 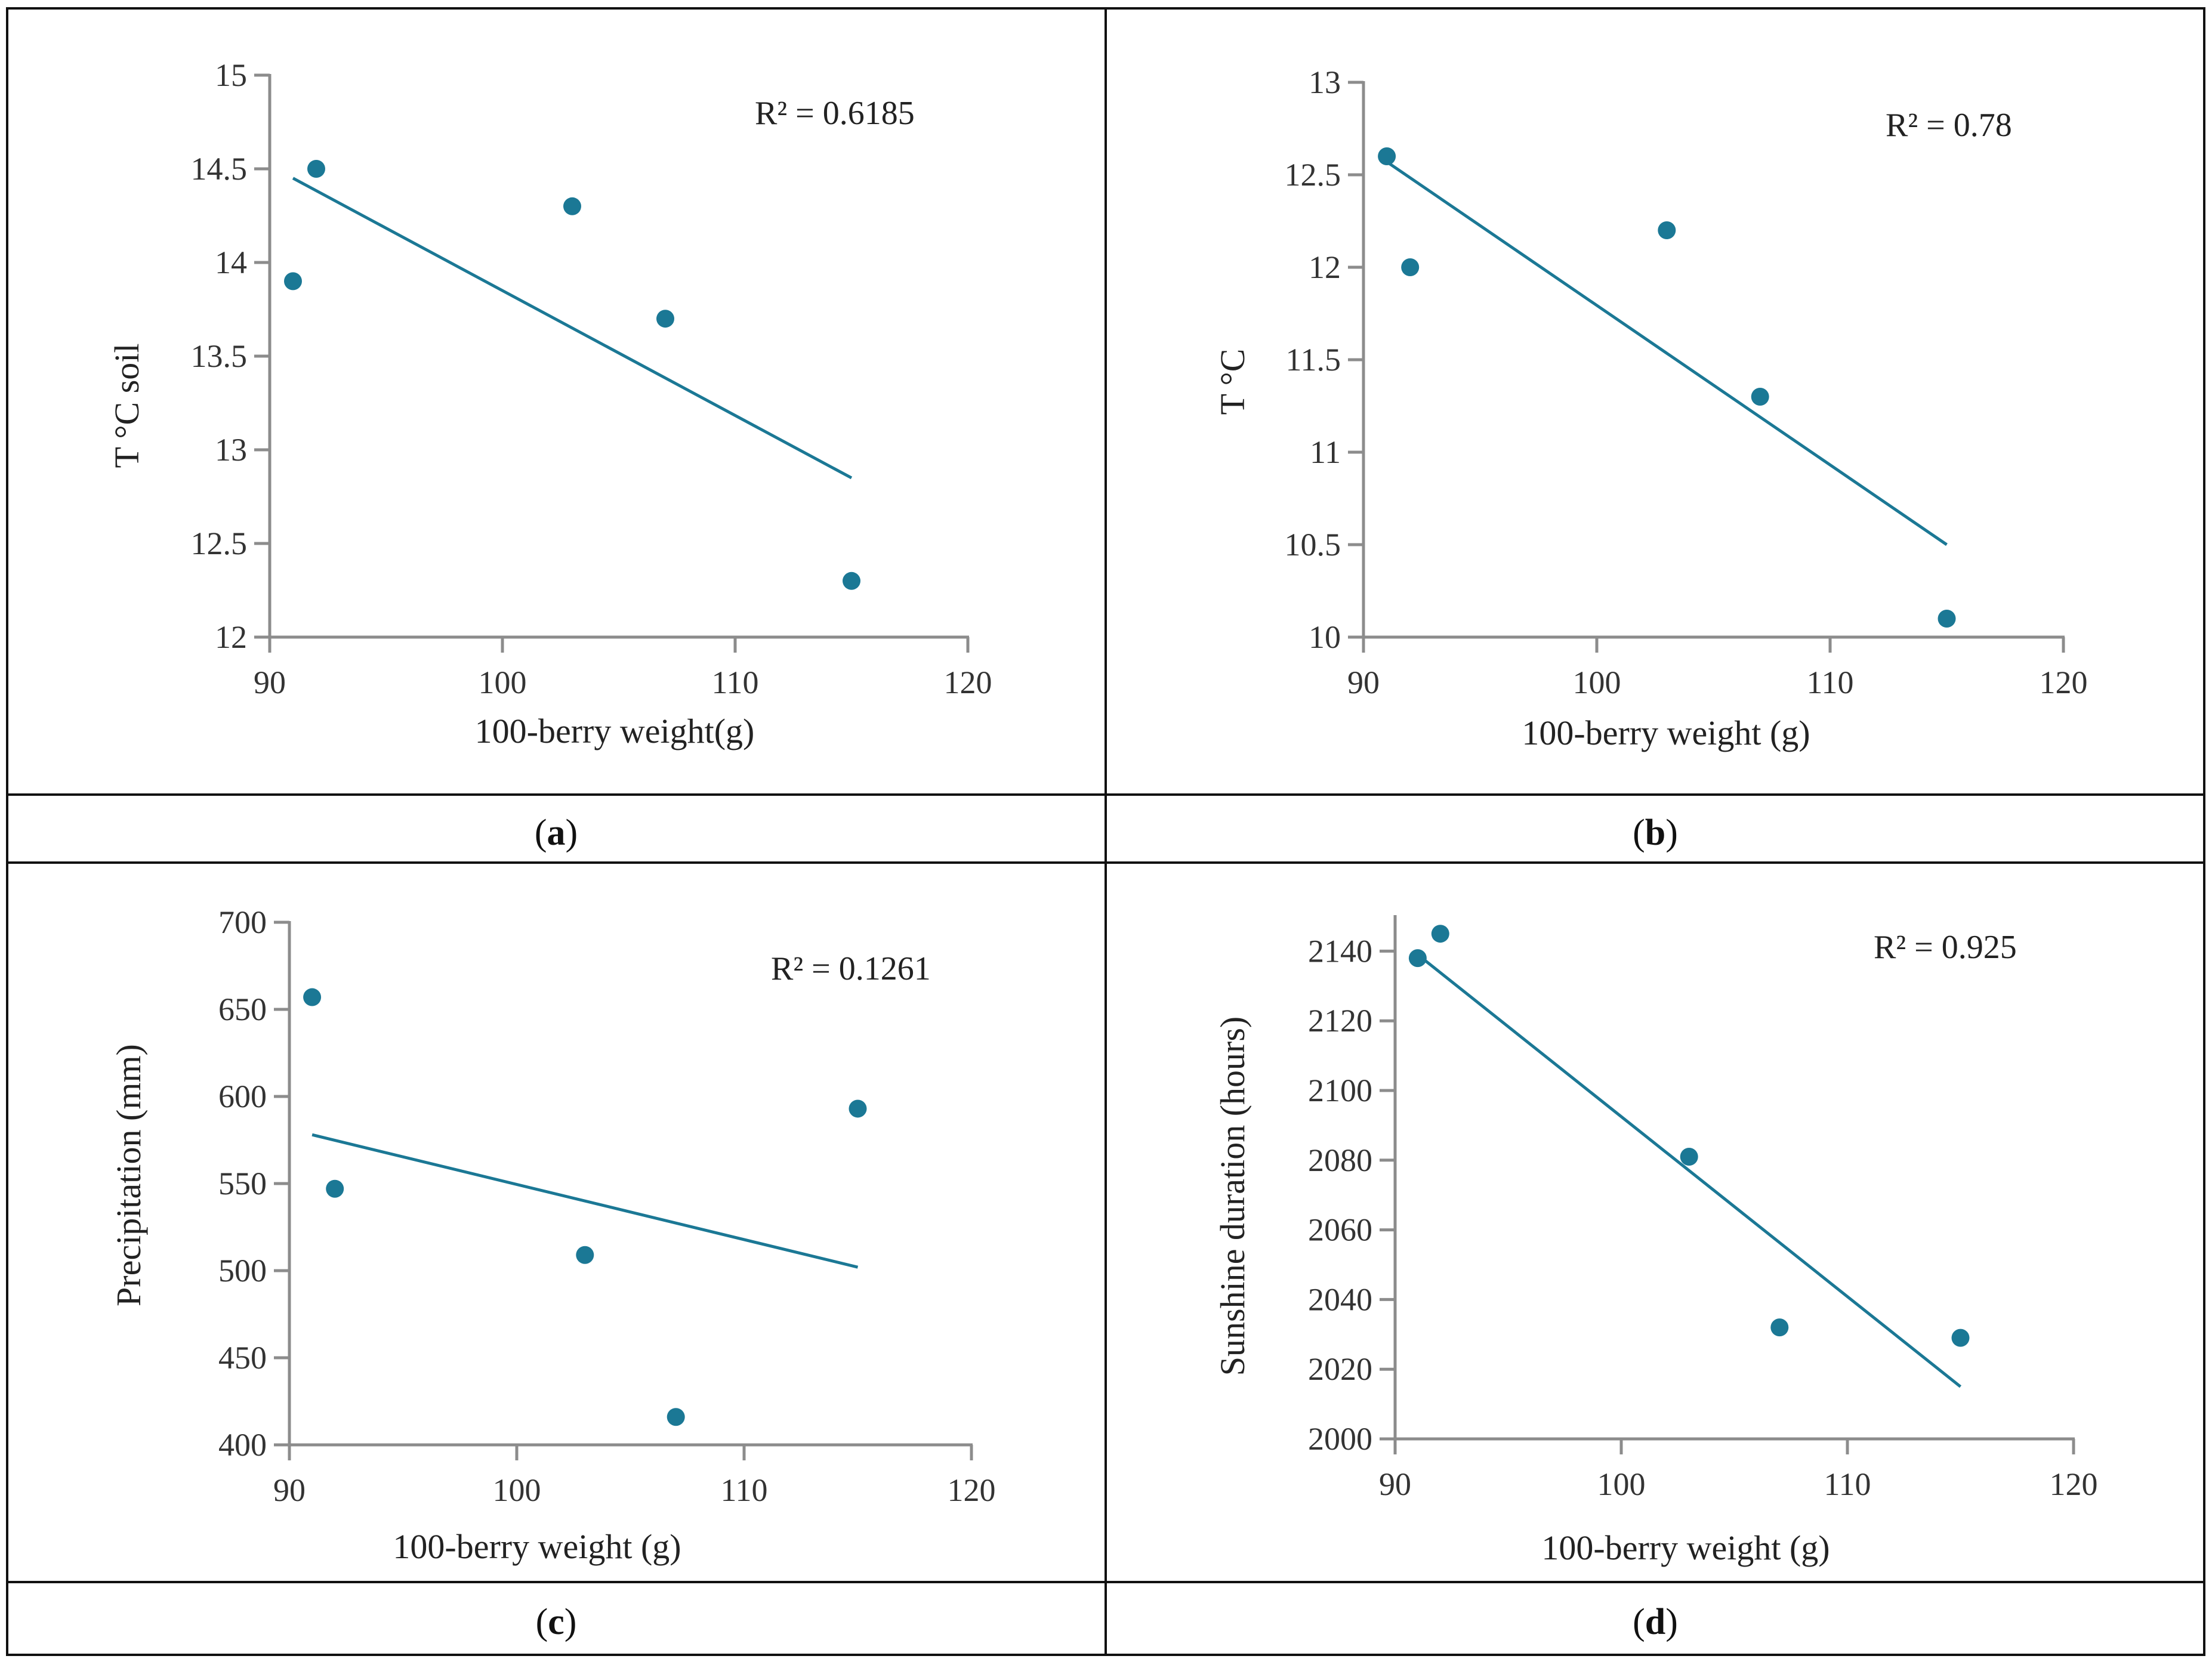 I want to click on panel-a-ylabel: T °C soil, so click(x=126, y=405).